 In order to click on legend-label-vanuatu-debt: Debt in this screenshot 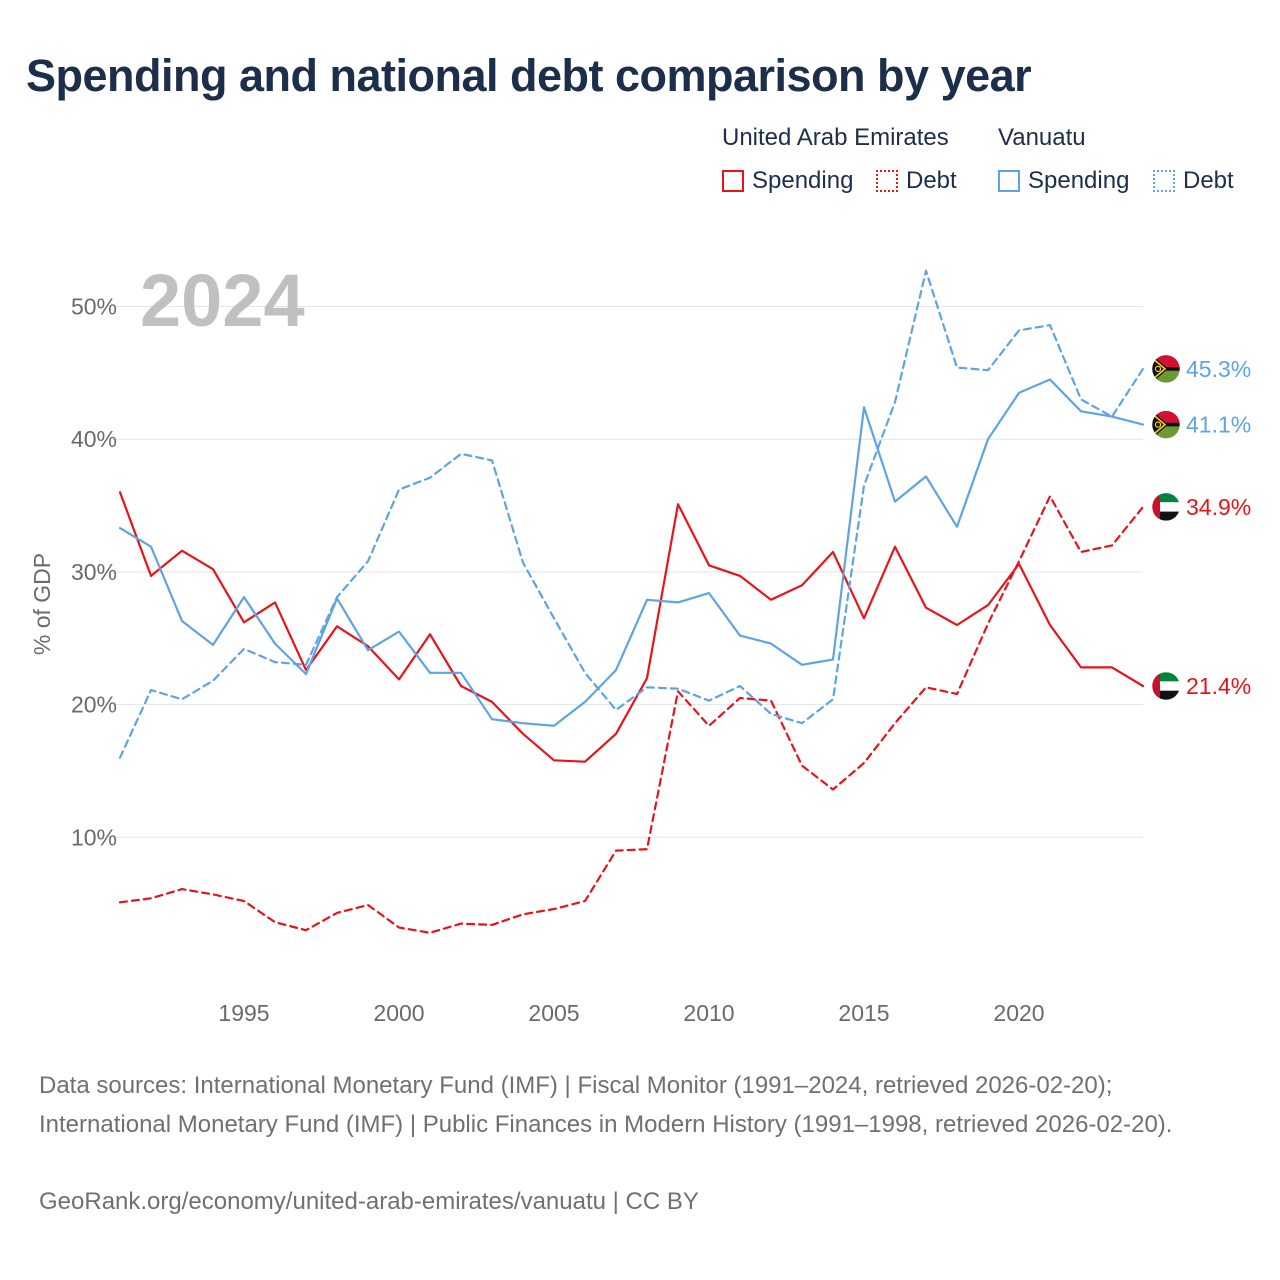, I will do `click(1208, 180)`.